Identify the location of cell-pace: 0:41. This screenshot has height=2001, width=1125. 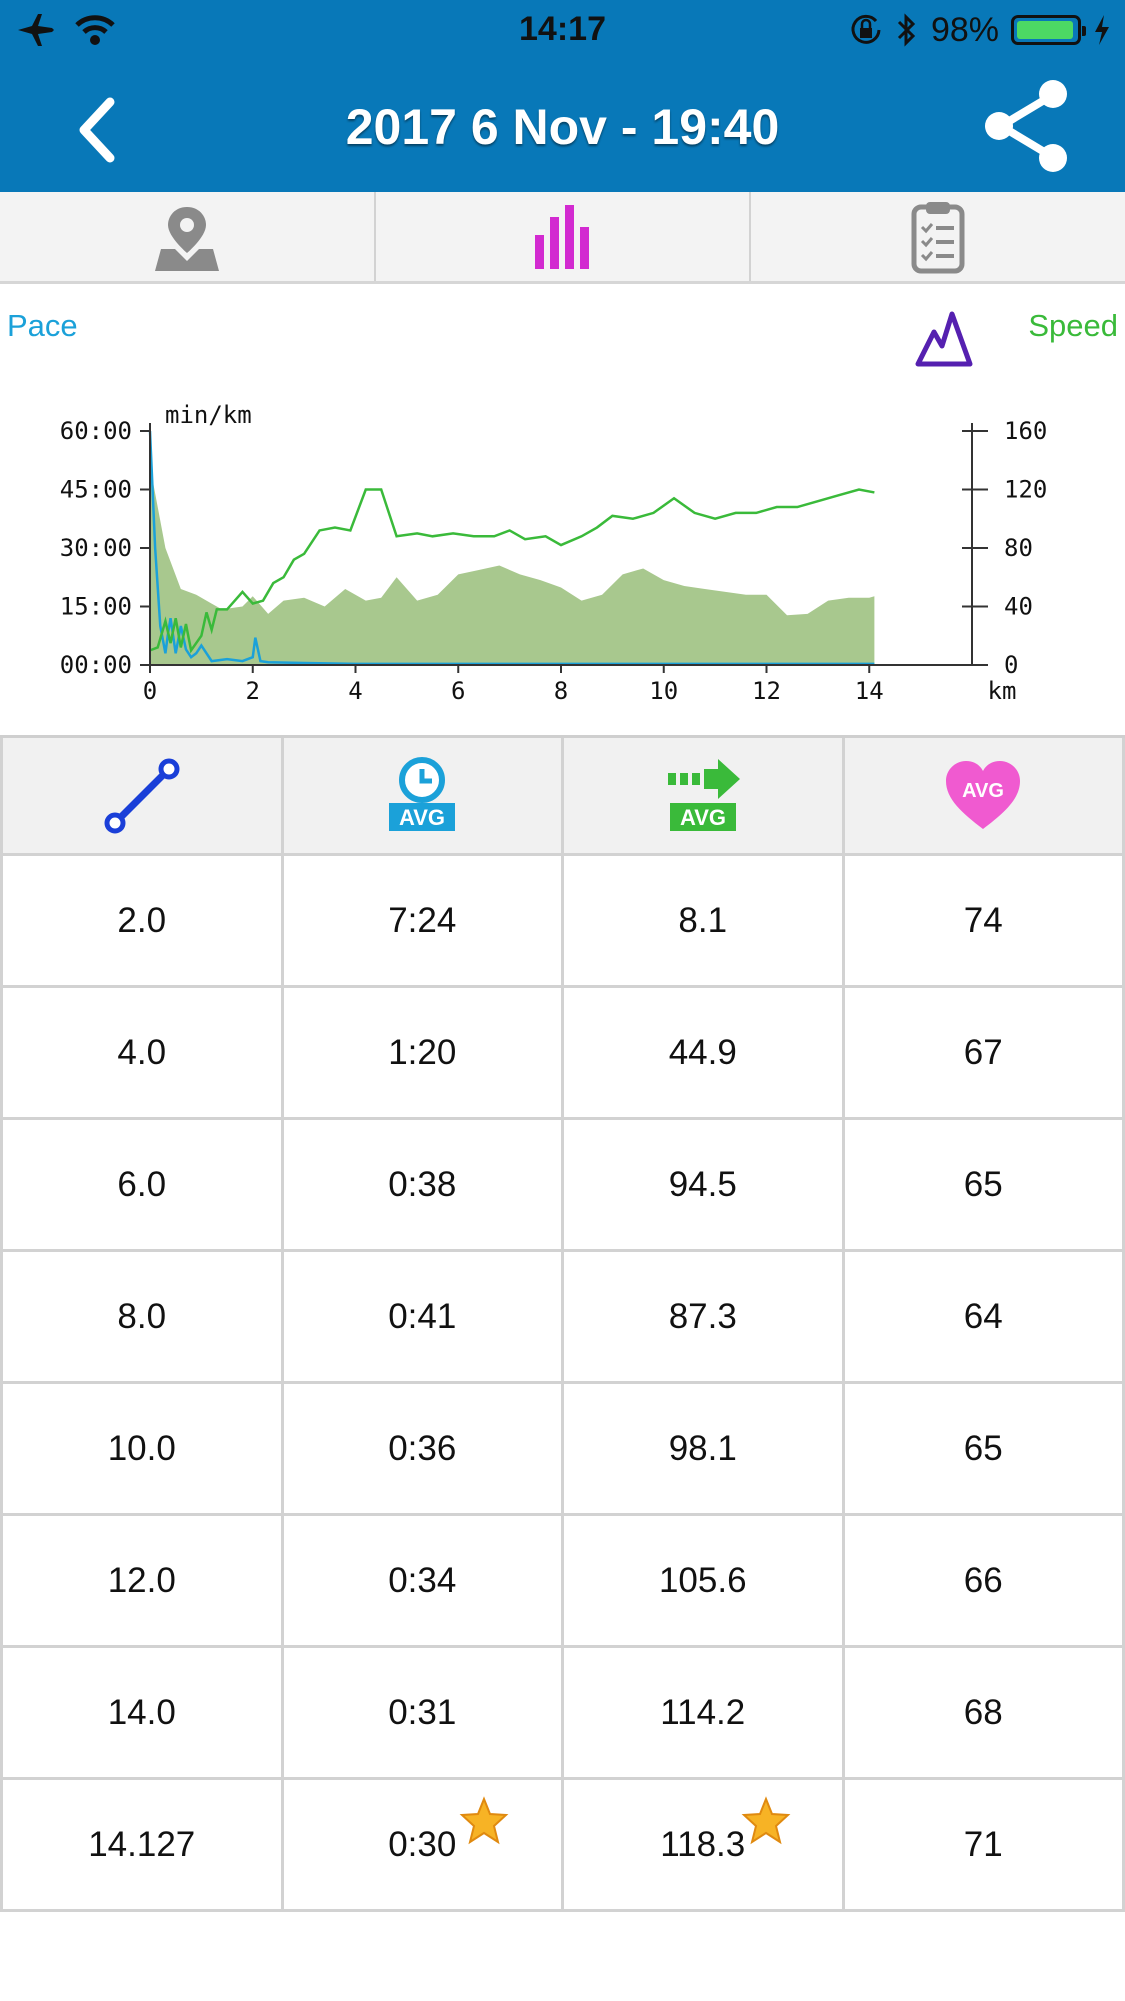
(424, 1316).